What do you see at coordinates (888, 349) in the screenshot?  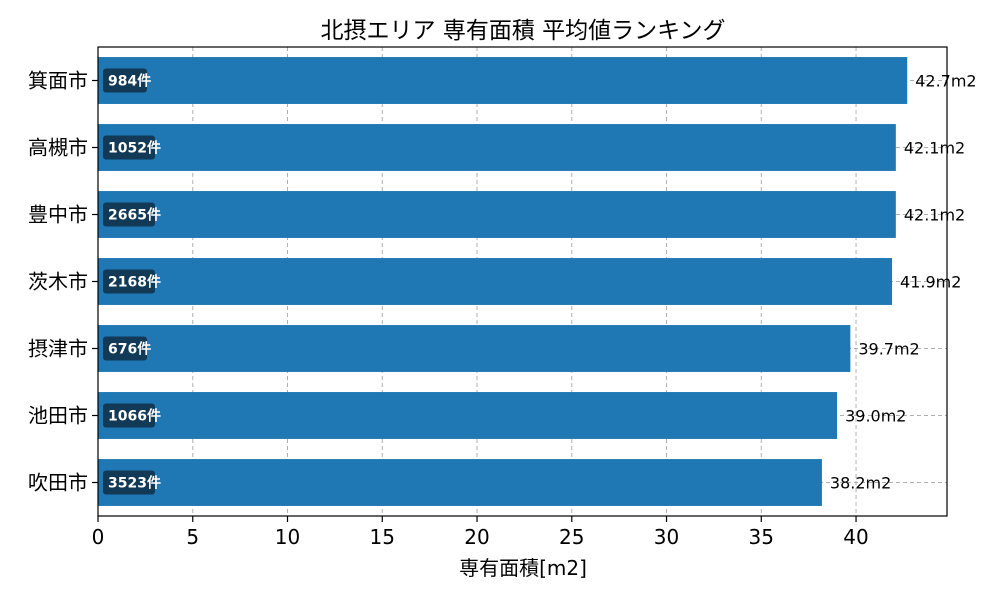 I see `data-label: 39.7m2` at bounding box center [888, 349].